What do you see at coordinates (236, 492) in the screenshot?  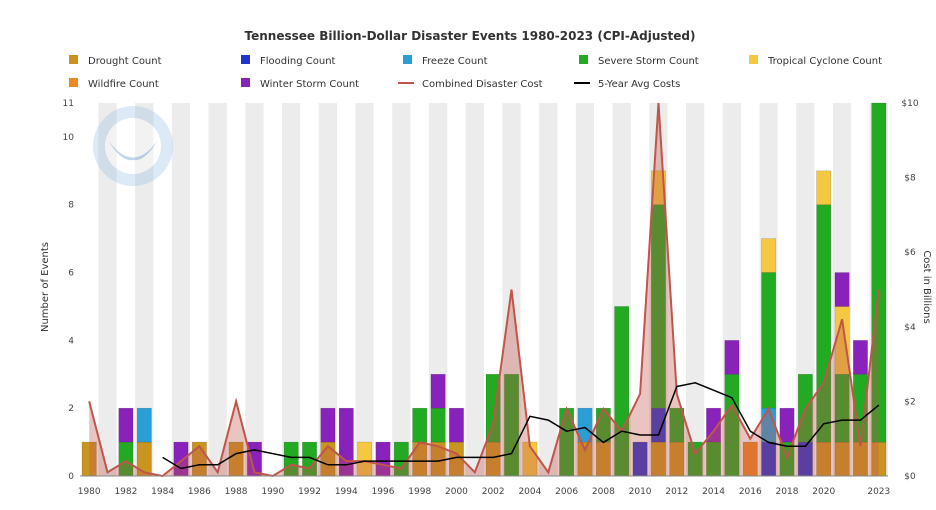 I see `x-tick-label: 1988` at bounding box center [236, 492].